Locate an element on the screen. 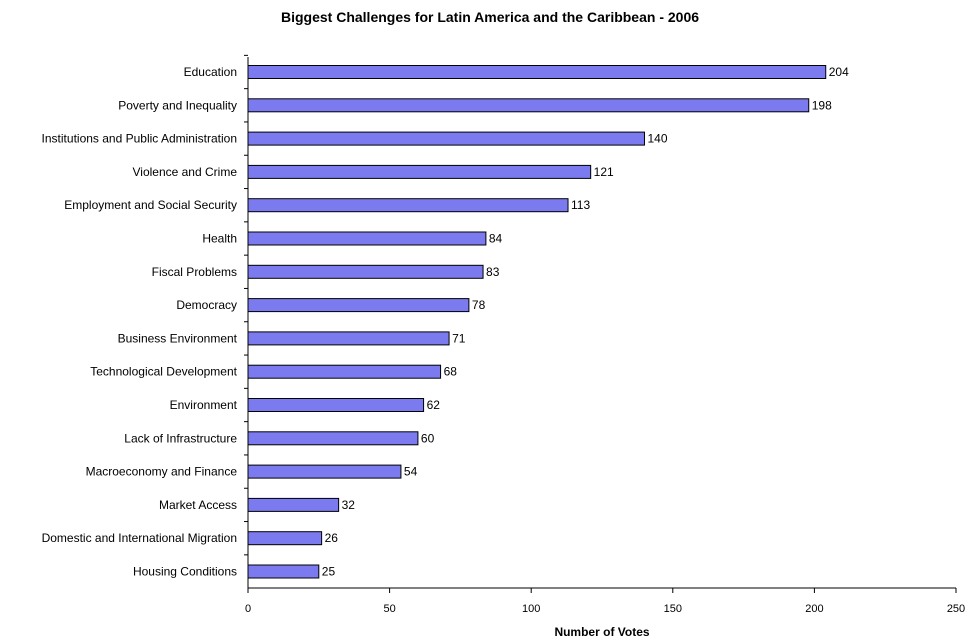 The image size is (973, 642). category-label: Poverty and Inequality is located at coordinates (177, 105).